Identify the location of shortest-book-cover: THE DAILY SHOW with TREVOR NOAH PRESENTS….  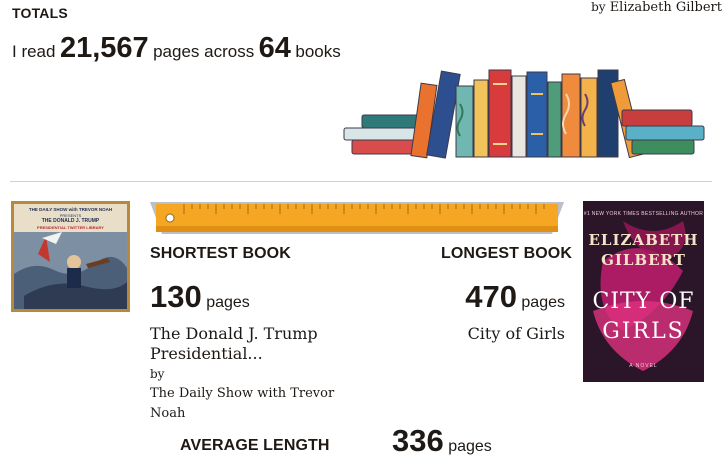
(70, 256).